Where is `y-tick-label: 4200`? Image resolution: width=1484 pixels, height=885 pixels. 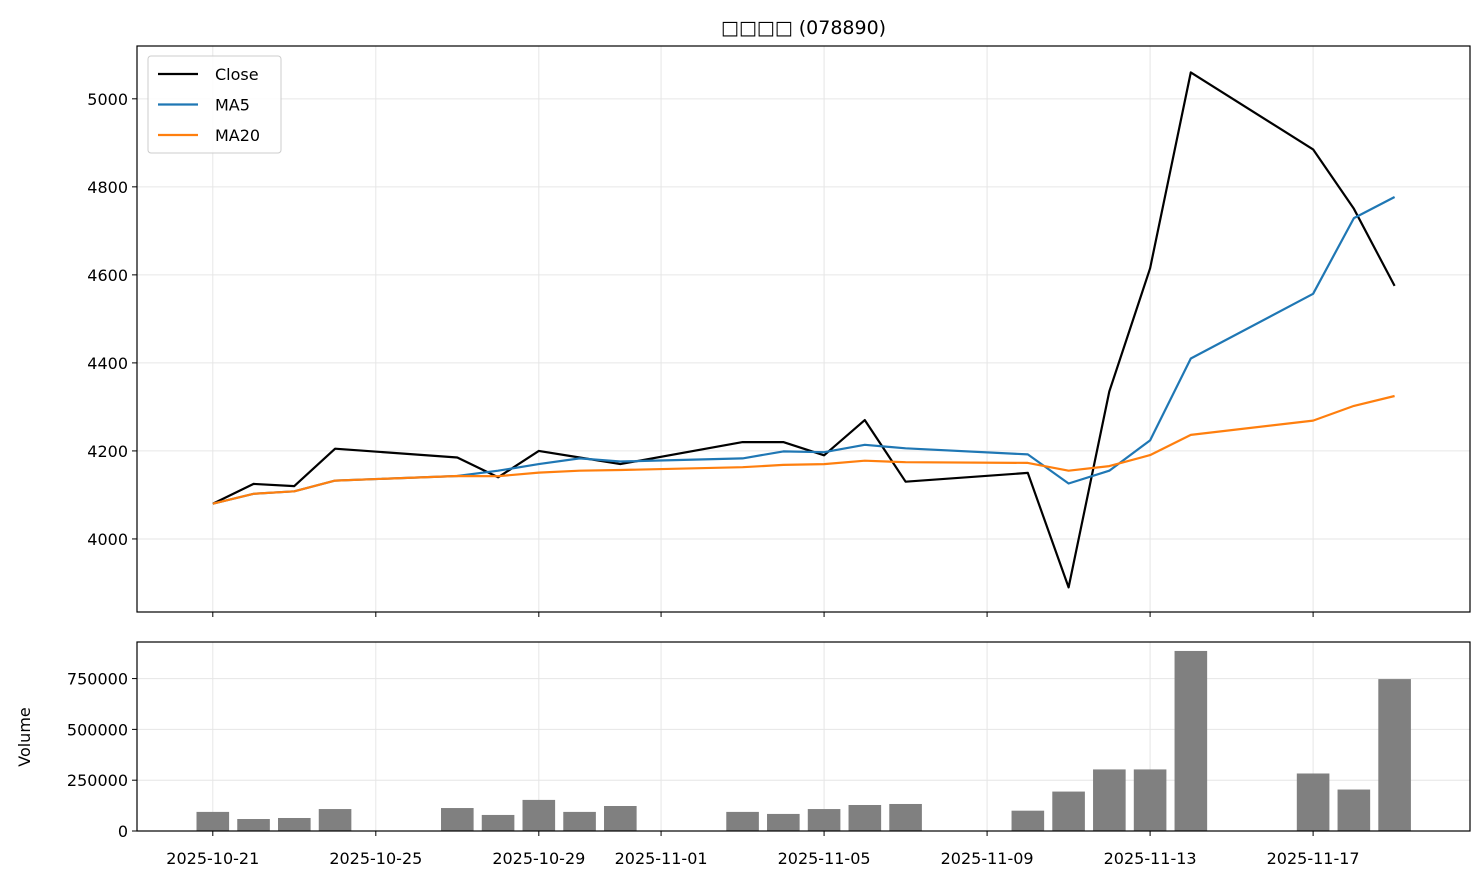
y-tick-label: 4200 is located at coordinates (107, 451).